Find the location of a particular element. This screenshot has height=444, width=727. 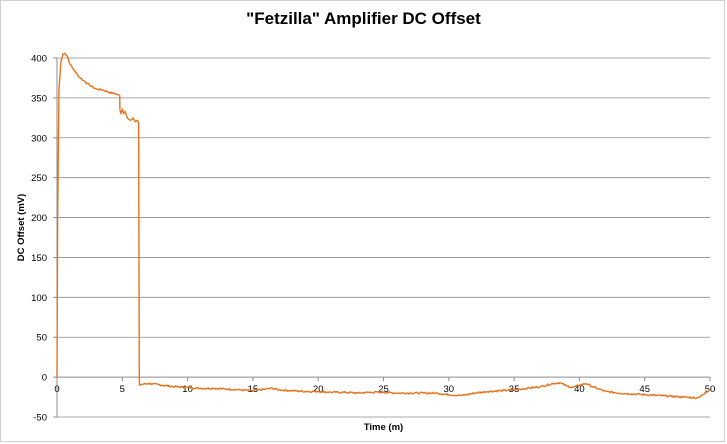

chart-title: "Fetzilla" Amplifier DC Offset is located at coordinates (363, 18).